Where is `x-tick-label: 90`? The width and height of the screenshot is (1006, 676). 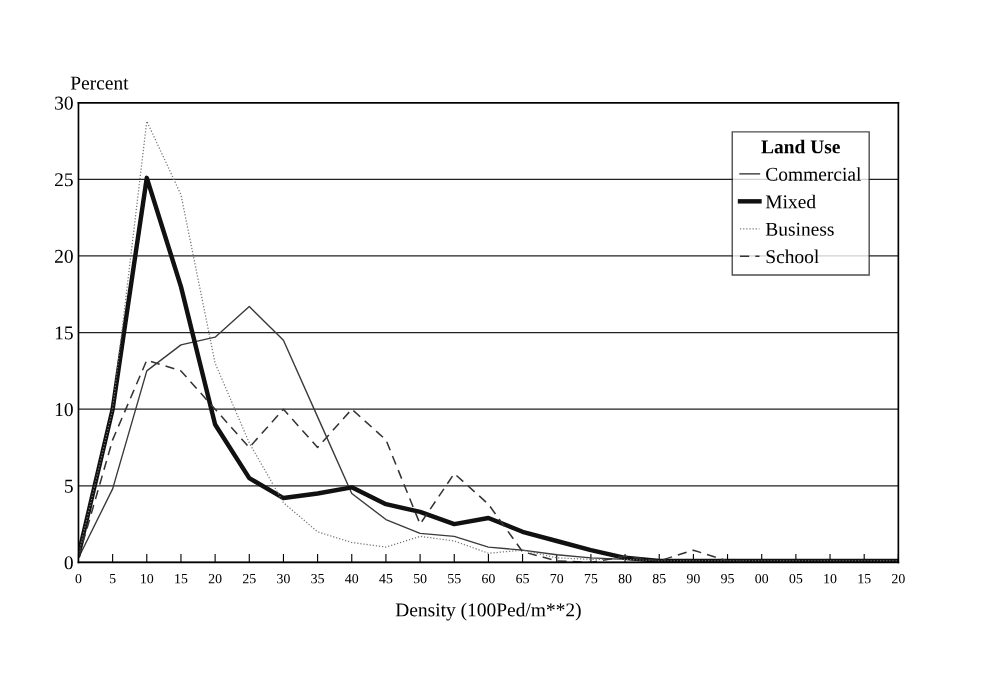
x-tick-label: 90 is located at coordinates (693, 578).